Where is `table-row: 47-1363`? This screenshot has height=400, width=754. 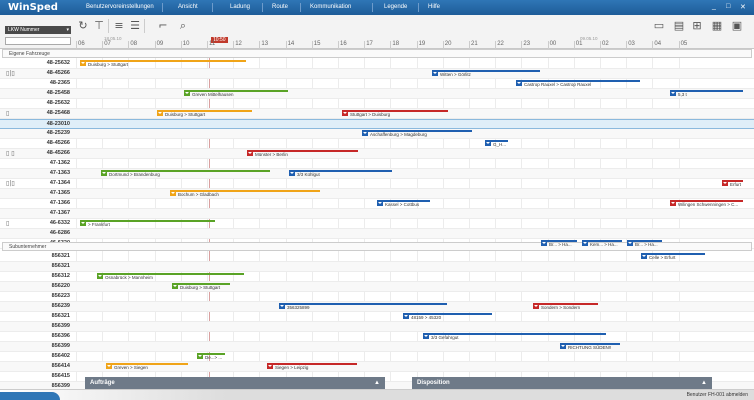
table-row: 47-1363 is located at coordinates (377, 174).